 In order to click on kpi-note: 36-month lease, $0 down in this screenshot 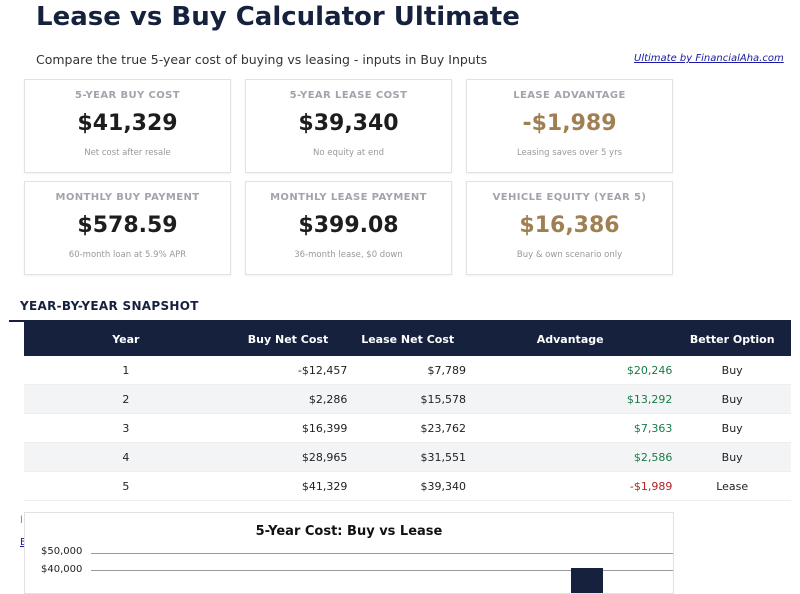, I will do `click(348, 255)`.